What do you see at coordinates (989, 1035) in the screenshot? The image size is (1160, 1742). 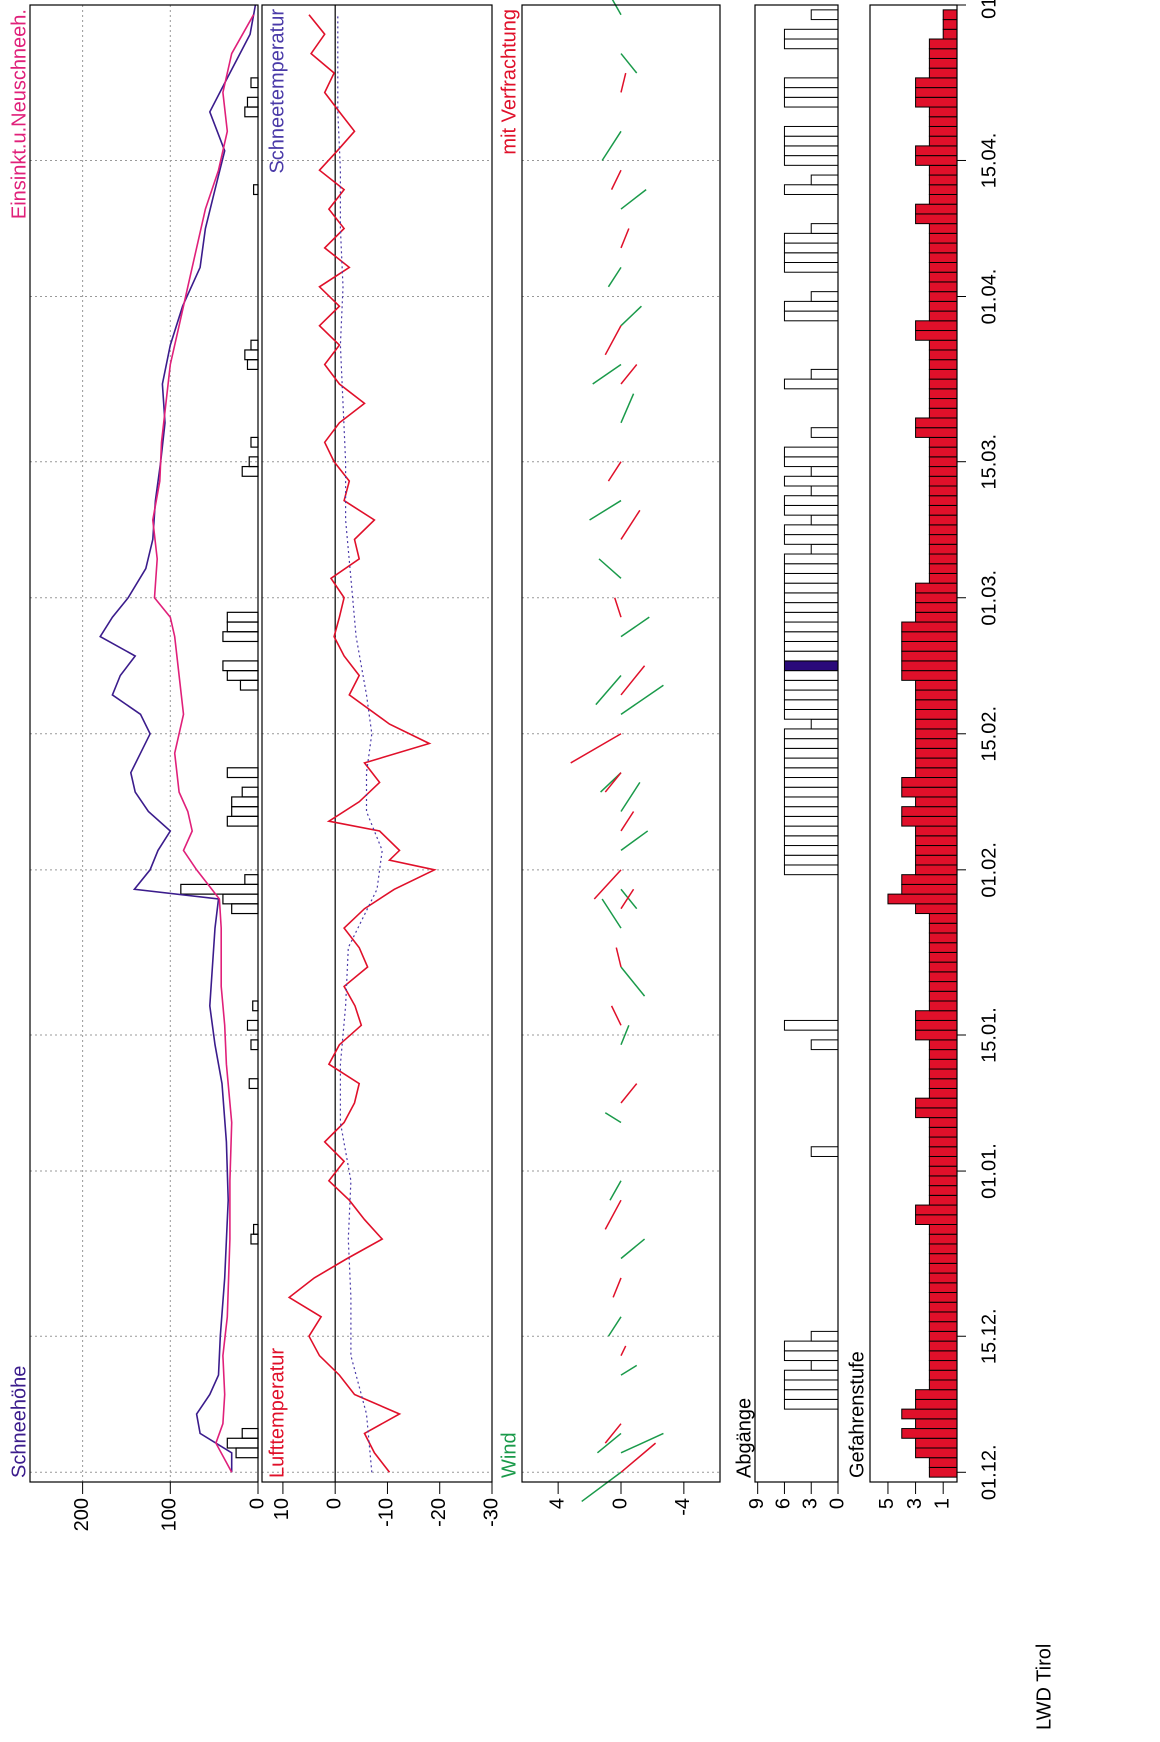 I see `x-tick-label: 15.01.` at bounding box center [989, 1035].